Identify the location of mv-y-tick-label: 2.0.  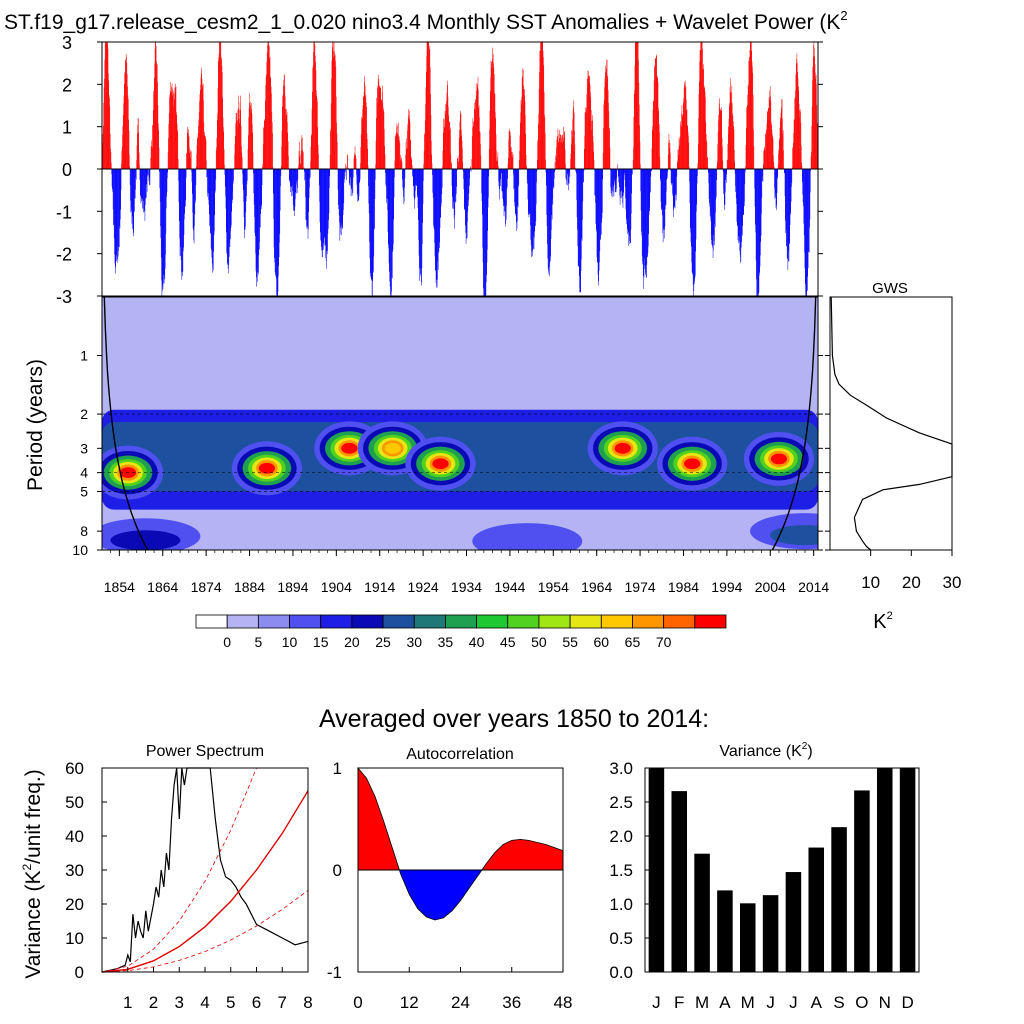
(621, 836).